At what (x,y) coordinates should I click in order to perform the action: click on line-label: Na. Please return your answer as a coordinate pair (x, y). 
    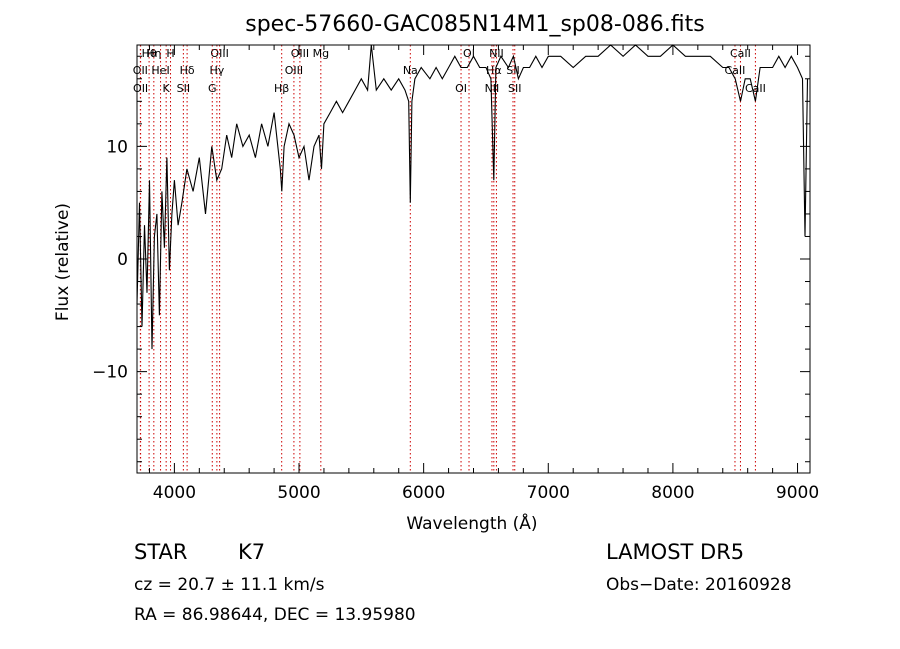
    Looking at the image, I should click on (410, 70).